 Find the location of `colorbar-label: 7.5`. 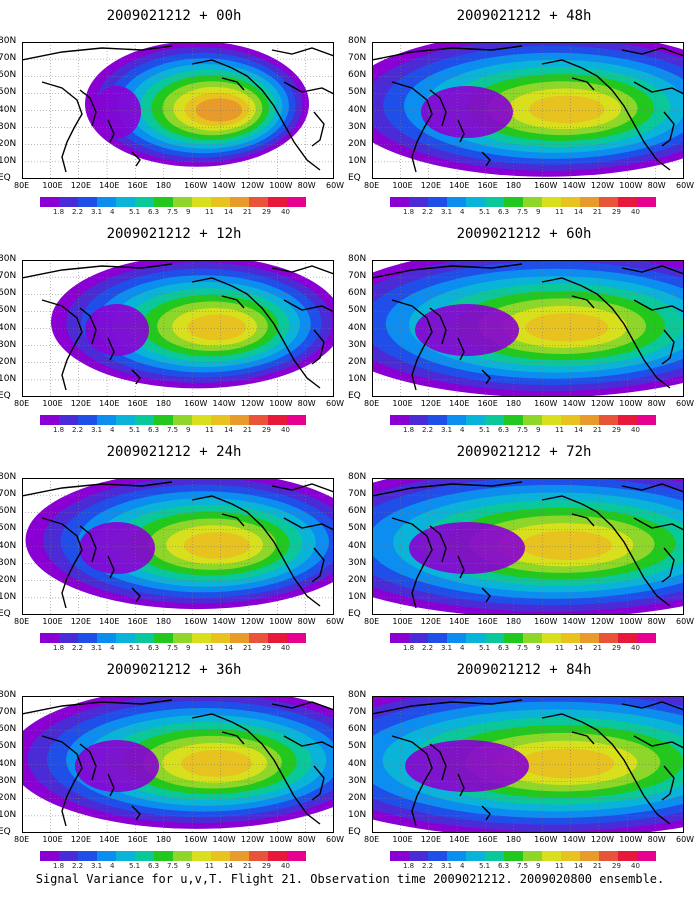

colorbar-label: 7.5 is located at coordinates (173, 866).